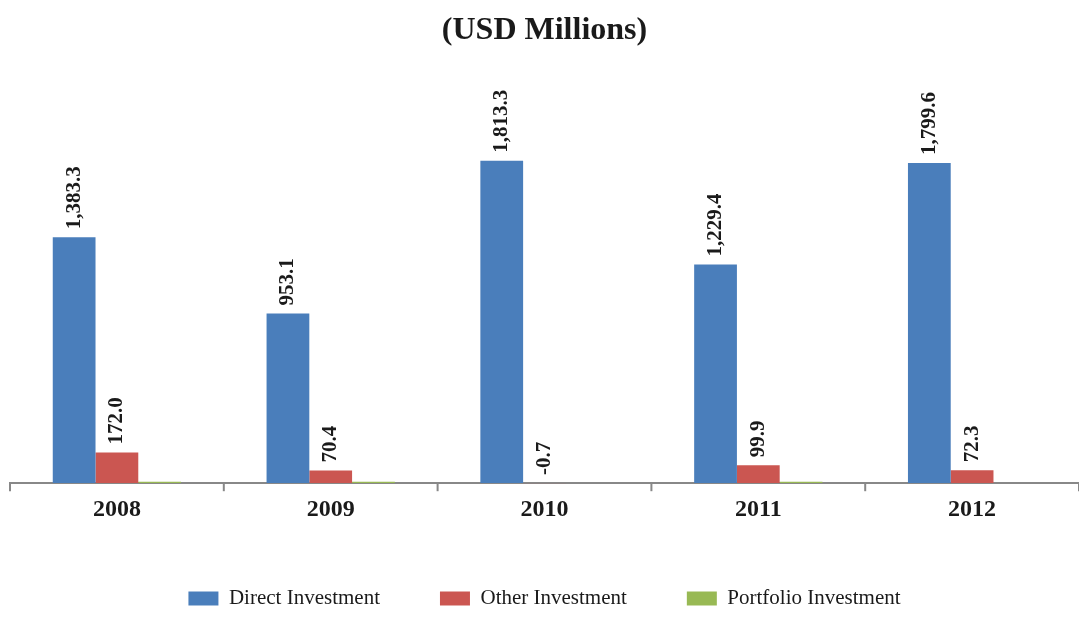  What do you see at coordinates (713, 224) in the screenshot?
I see `data-label: 1,229.4` at bounding box center [713, 224].